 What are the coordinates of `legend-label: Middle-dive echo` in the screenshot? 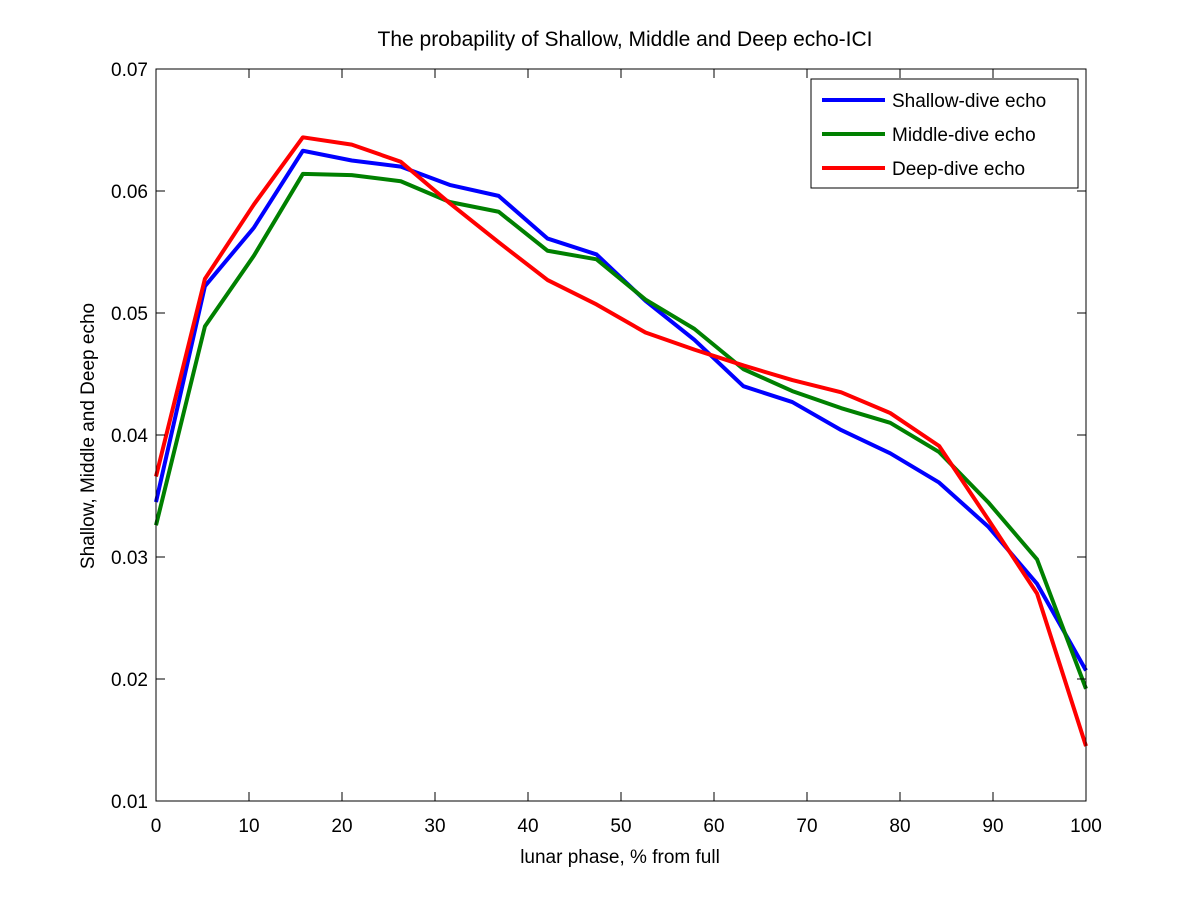 It's located at (964, 135).